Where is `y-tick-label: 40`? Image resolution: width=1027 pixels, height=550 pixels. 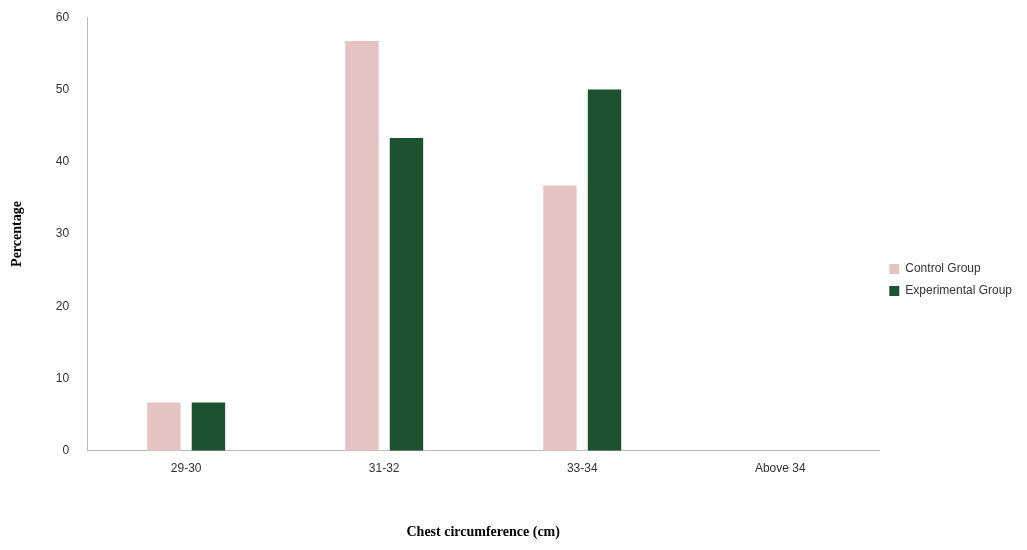
y-tick-label: 40 is located at coordinates (62, 161).